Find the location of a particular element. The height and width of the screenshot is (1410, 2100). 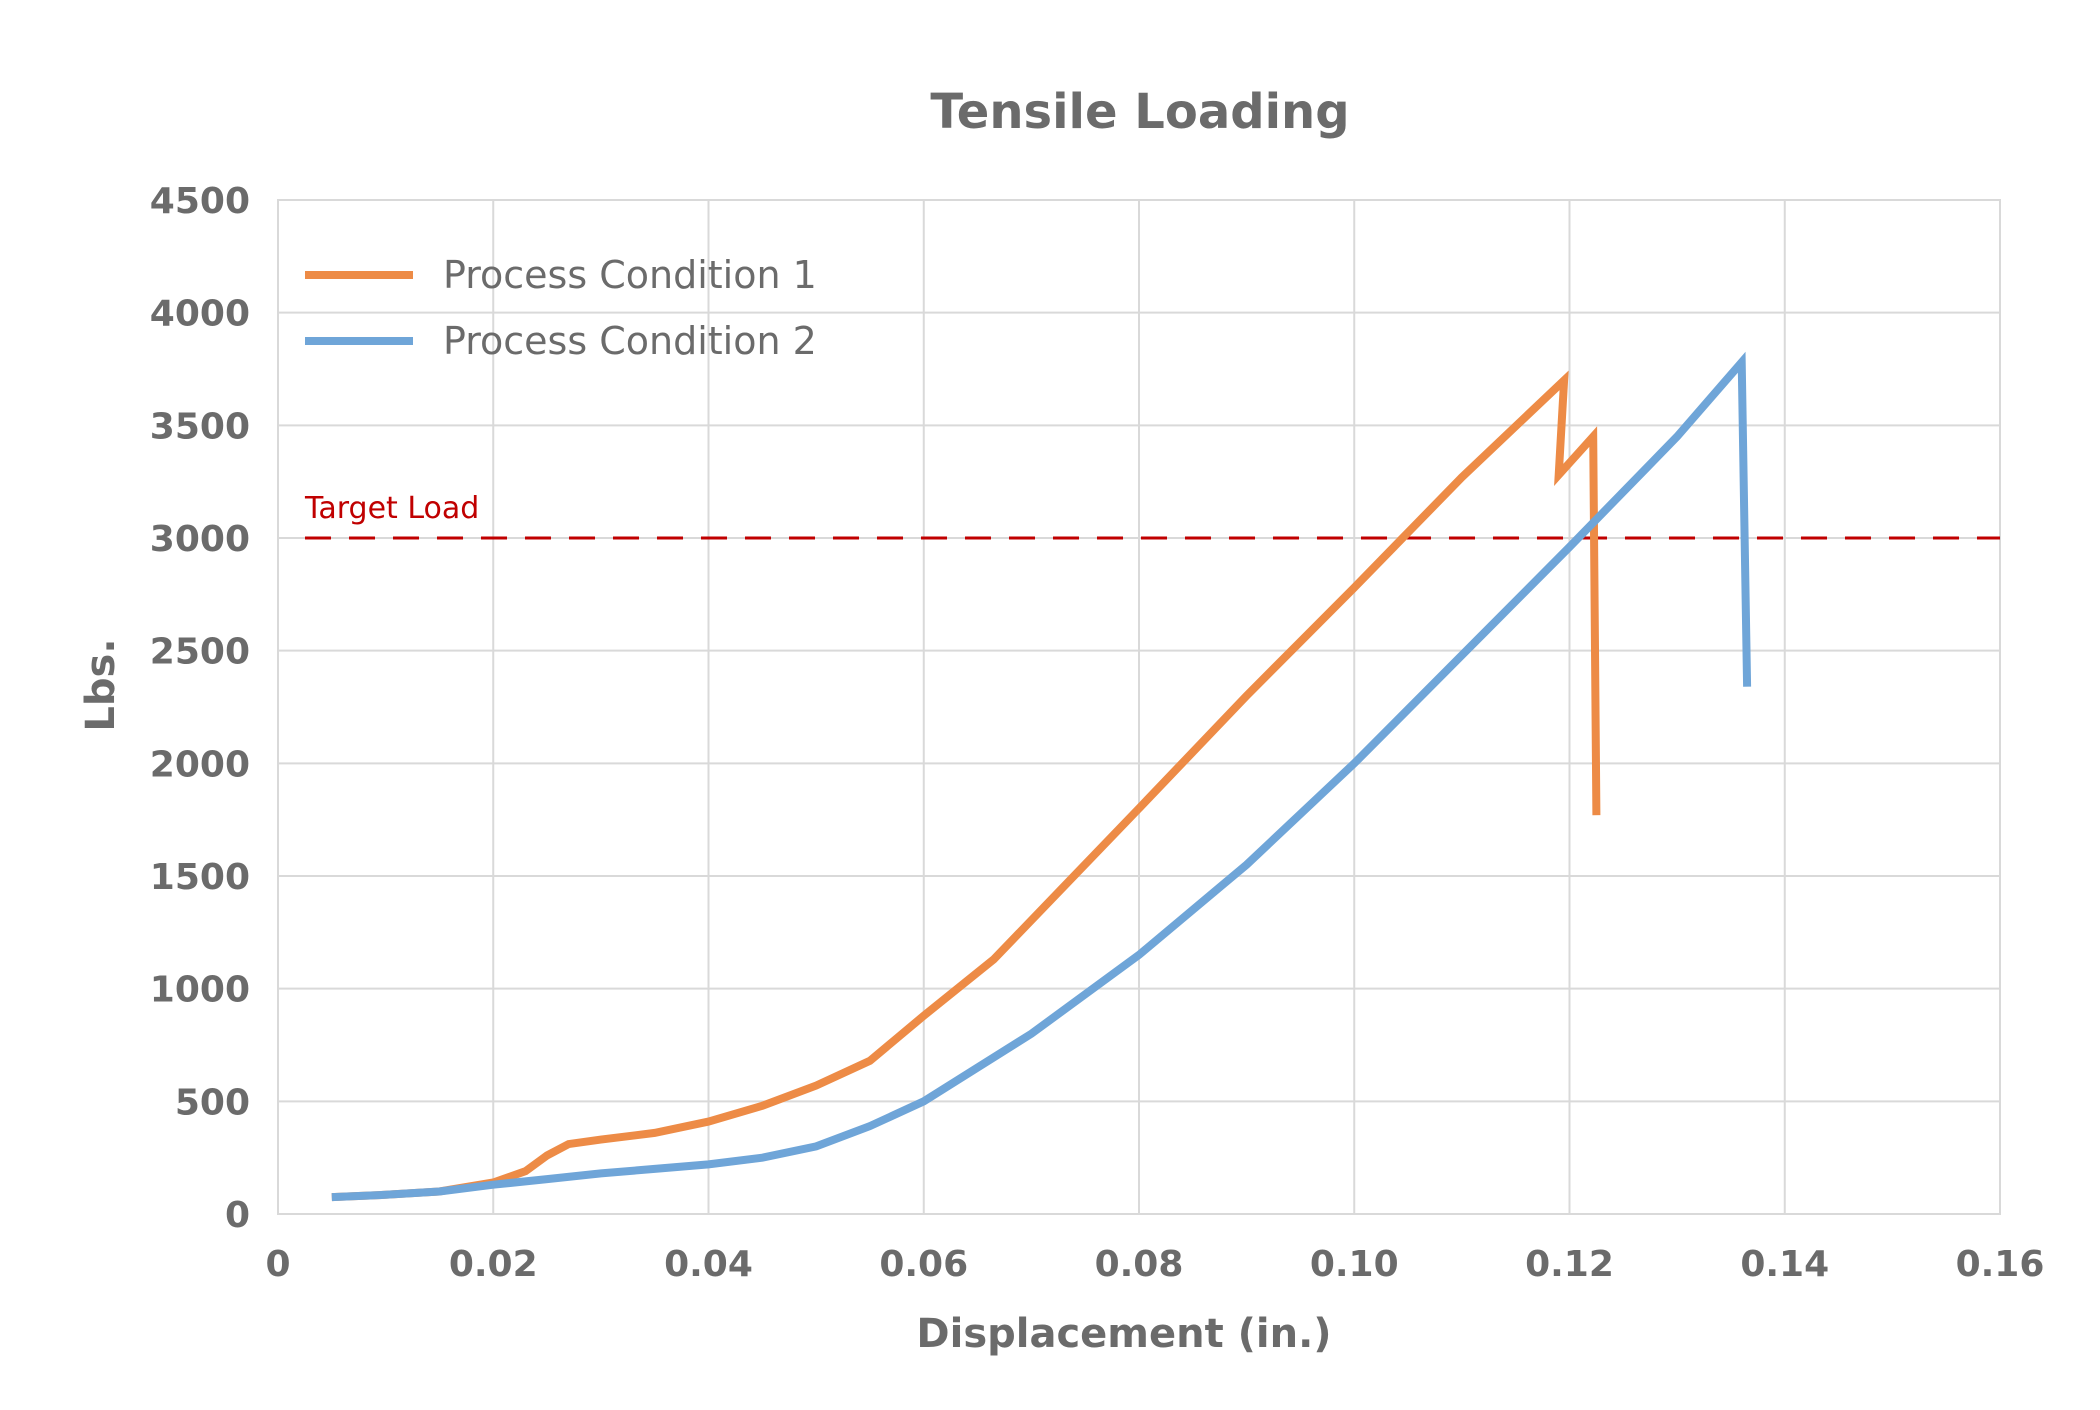

x-tick-label: 0 is located at coordinates (277, 1264).